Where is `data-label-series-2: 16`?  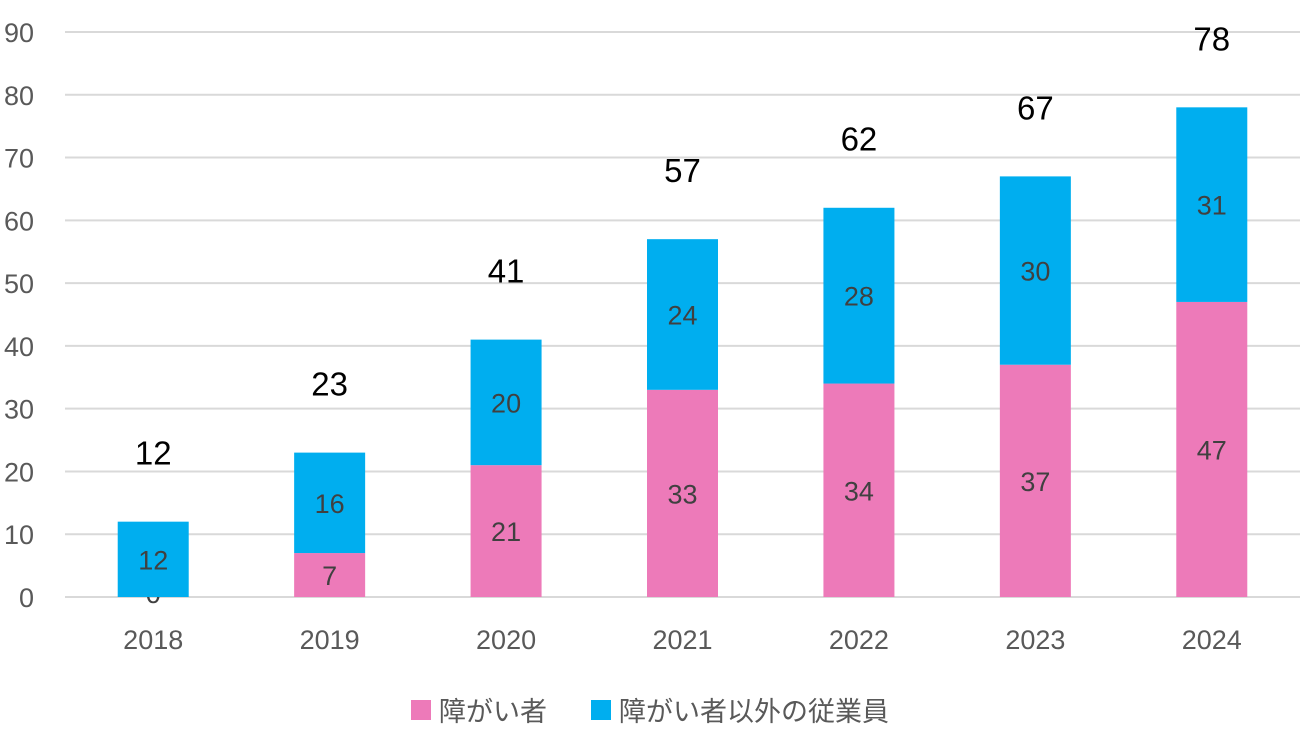
data-label-series-2: 16 is located at coordinates (330, 504).